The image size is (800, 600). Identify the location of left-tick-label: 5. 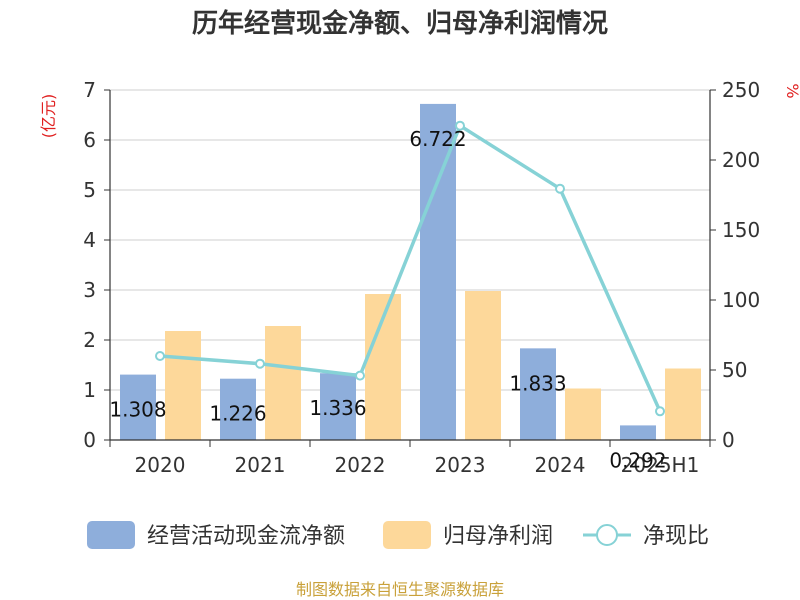
(89, 190).